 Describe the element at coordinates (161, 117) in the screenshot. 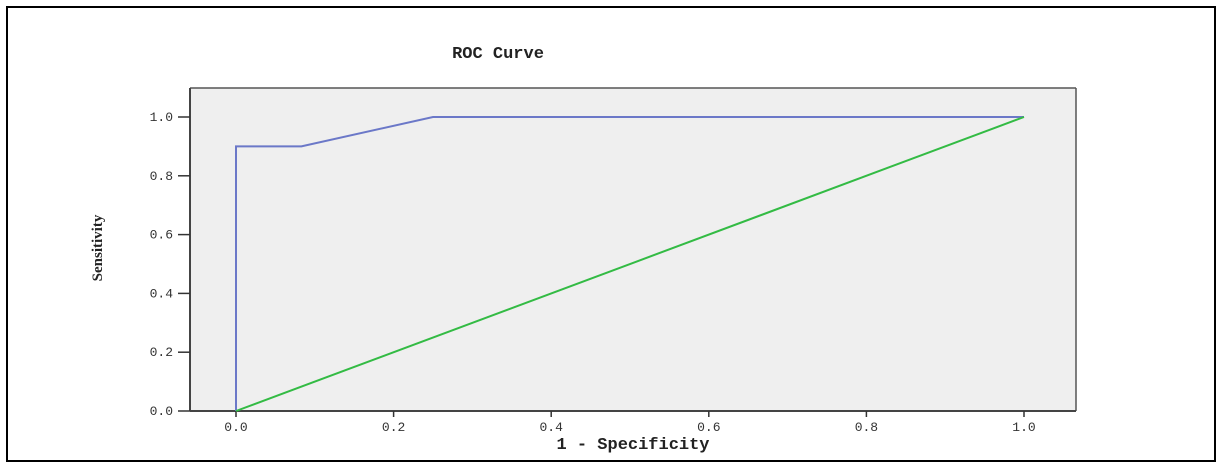

I see `y-tick-label: 1.0` at that location.